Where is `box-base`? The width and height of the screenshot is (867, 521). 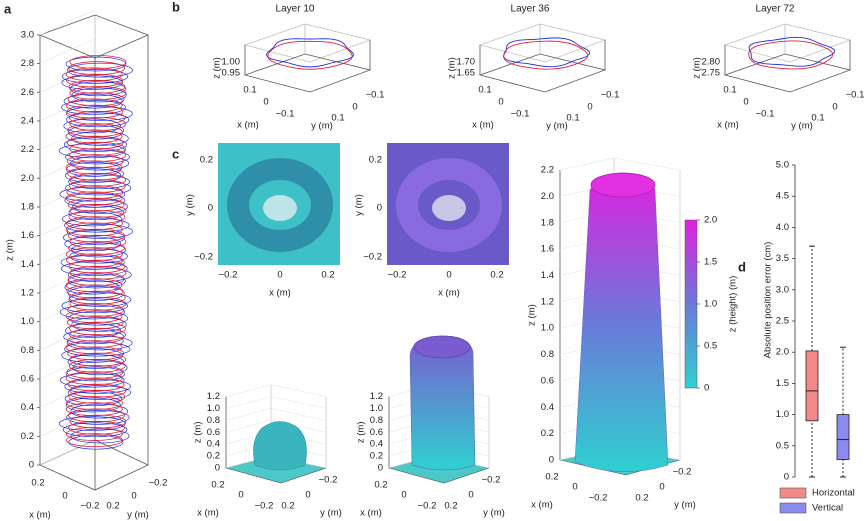
box-base is located at coordinates (94, 465).